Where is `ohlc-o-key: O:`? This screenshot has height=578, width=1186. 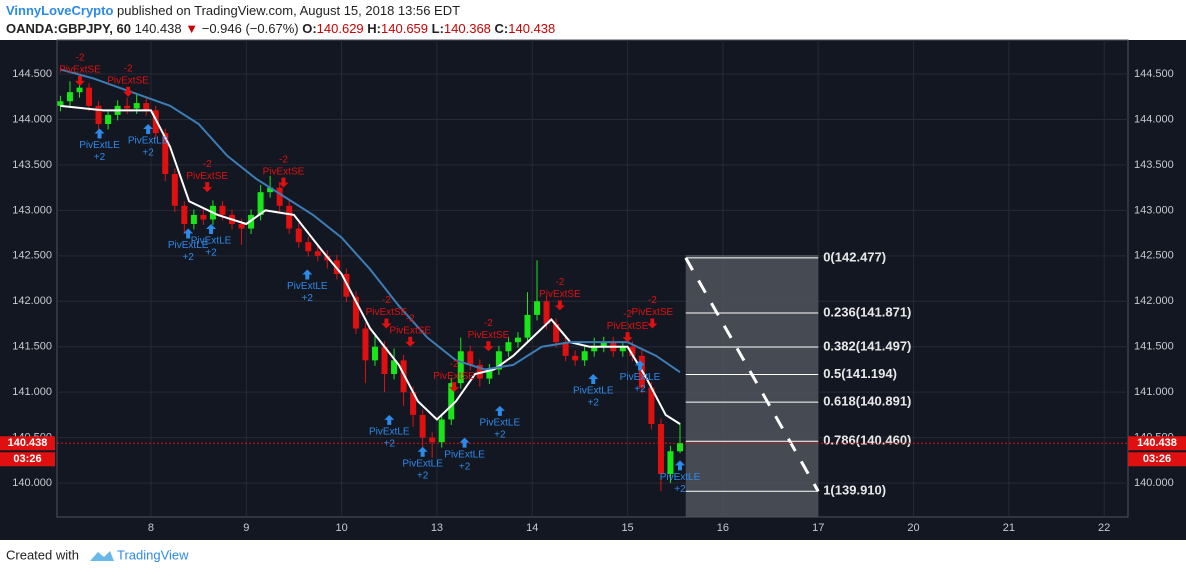 ohlc-o-key: O: is located at coordinates (309, 28).